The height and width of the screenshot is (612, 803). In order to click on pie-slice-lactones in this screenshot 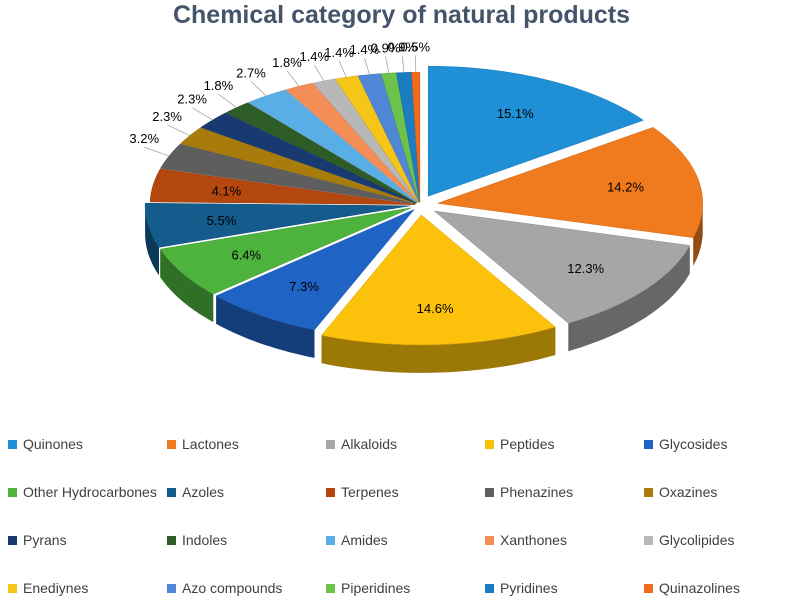, I will do `click(570, 182)`.